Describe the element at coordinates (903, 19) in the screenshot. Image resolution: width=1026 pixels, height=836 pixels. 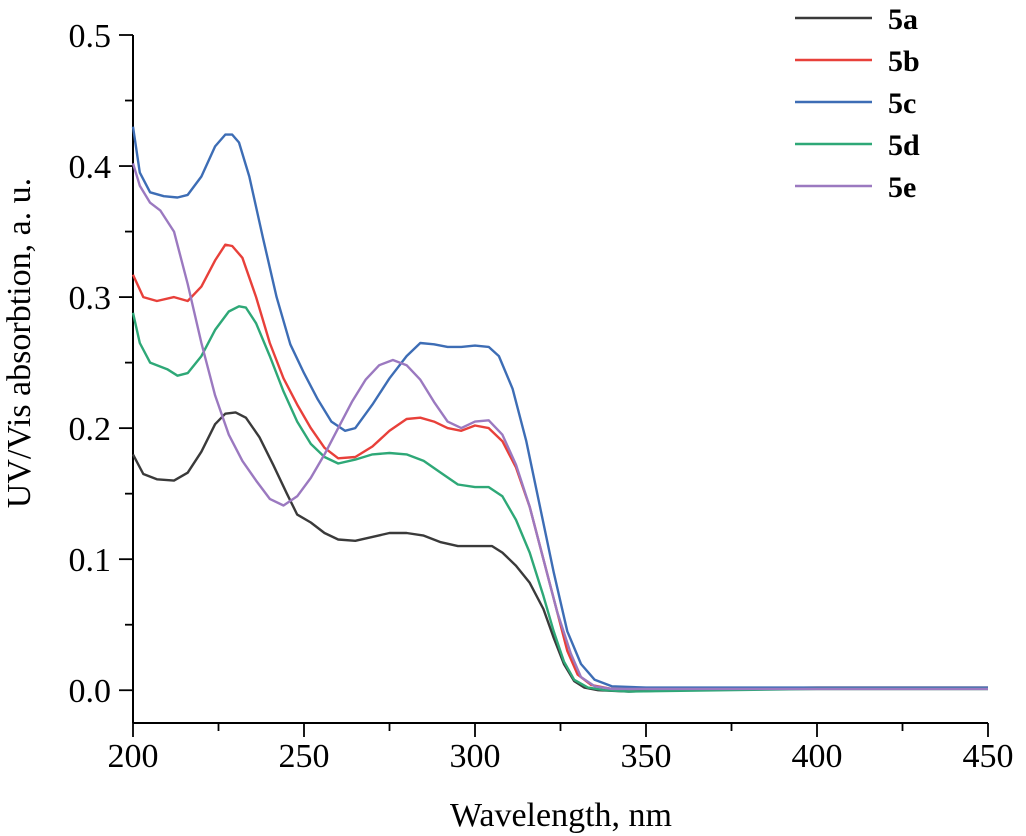
I see `legend-label-5a: 5a` at that location.